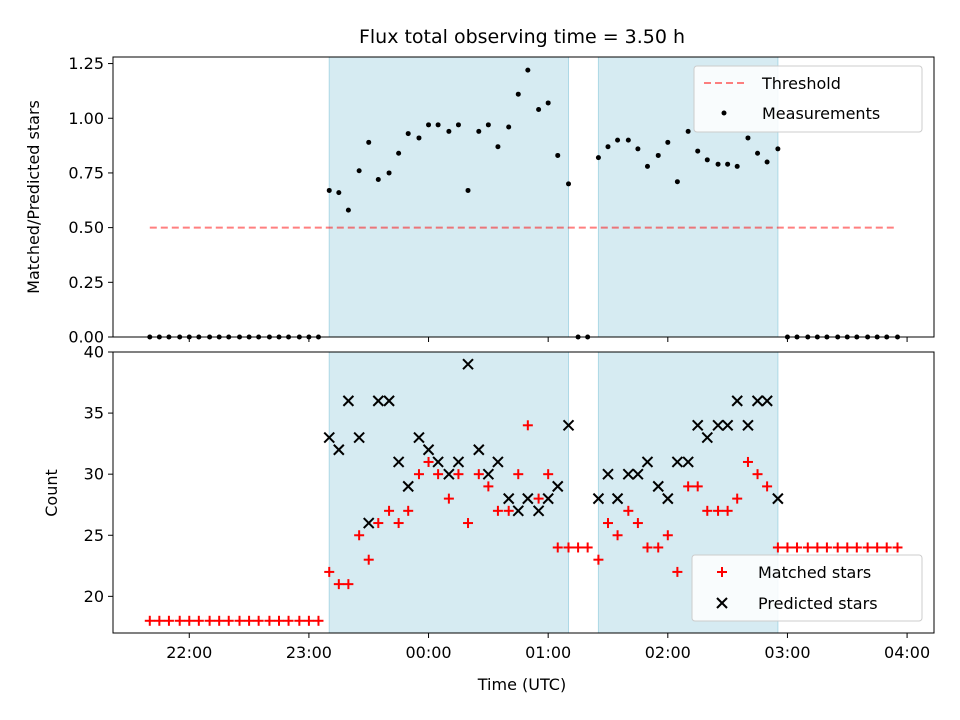  What do you see at coordinates (86, 337) in the screenshot?
I see `ratio-y-tick-label: 0.00` at bounding box center [86, 337].